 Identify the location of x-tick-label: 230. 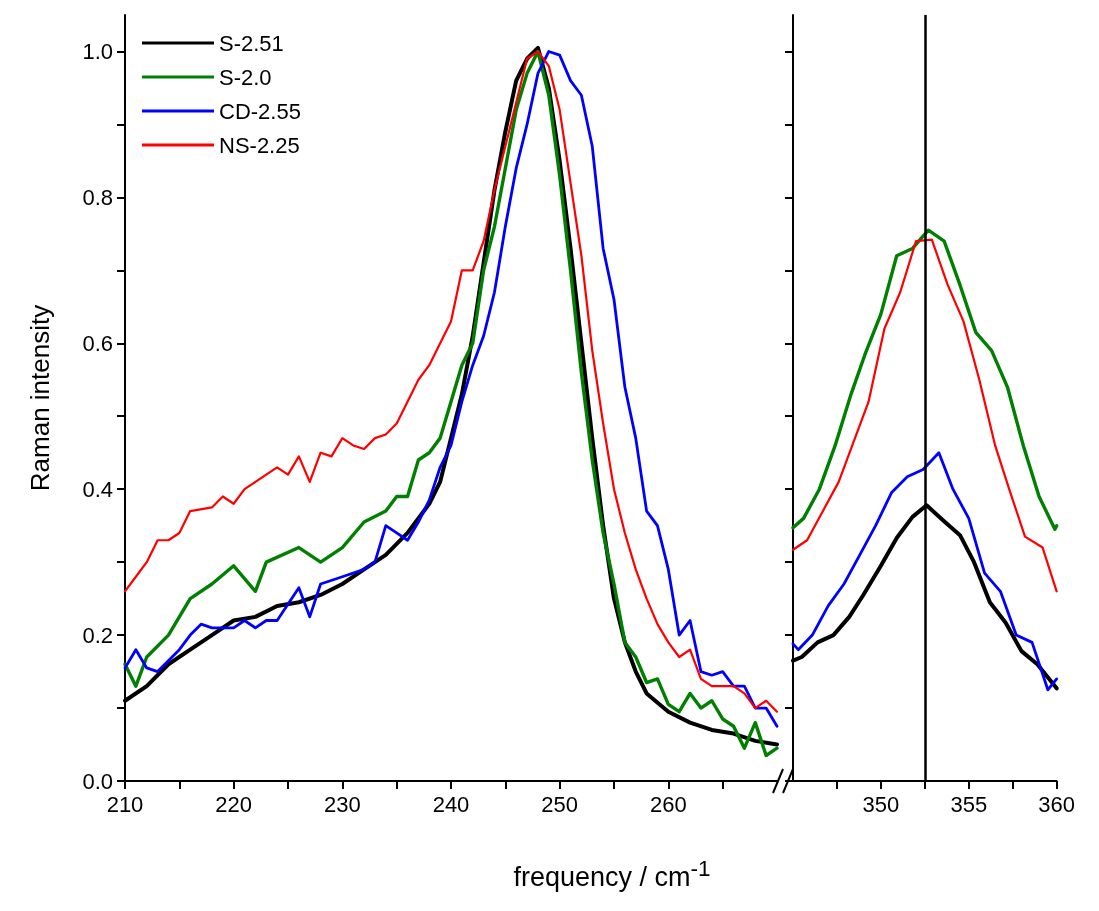
(342, 804).